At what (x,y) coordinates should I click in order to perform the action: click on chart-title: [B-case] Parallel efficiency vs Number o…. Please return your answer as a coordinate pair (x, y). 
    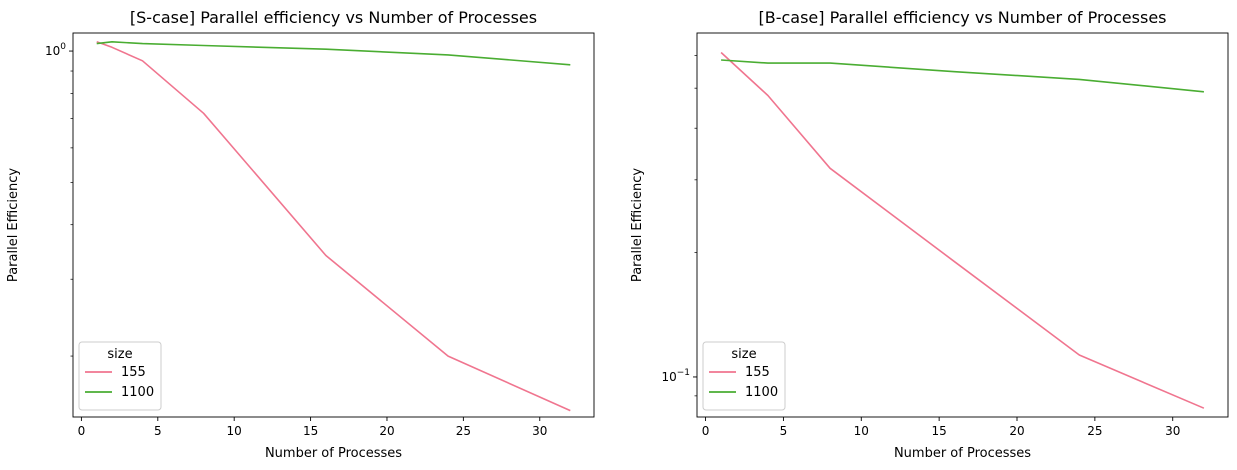
    Looking at the image, I should click on (962, 17).